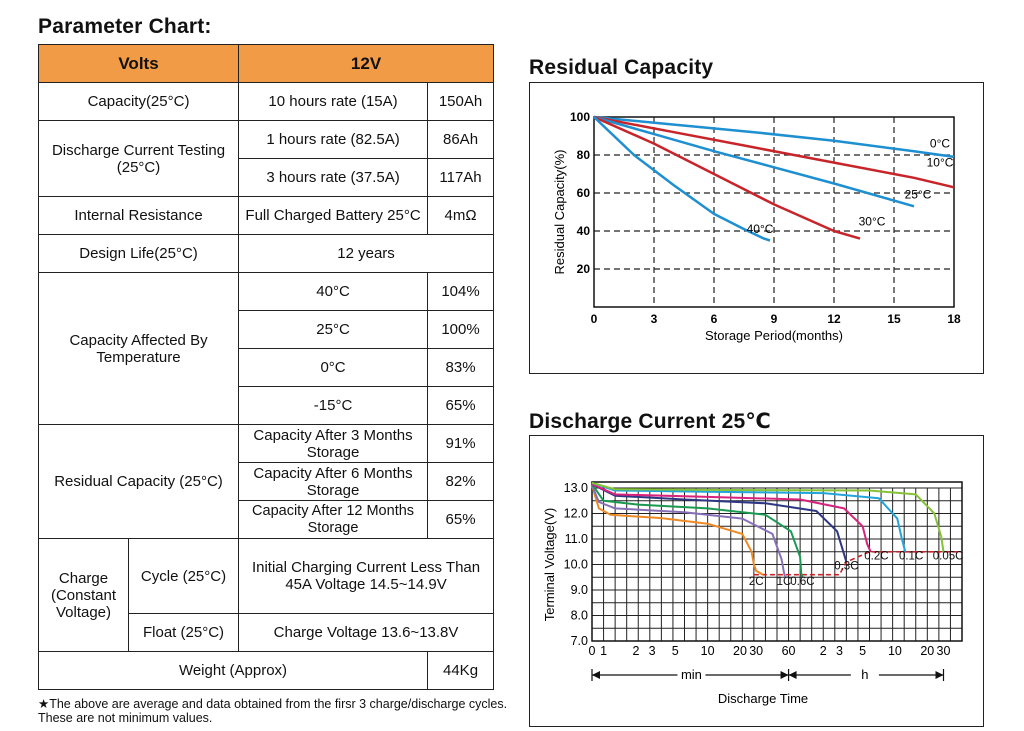 This screenshot has width=1024, height=731. What do you see at coordinates (461, 101) in the screenshot?
I see `capacity-value: 150Ah` at bounding box center [461, 101].